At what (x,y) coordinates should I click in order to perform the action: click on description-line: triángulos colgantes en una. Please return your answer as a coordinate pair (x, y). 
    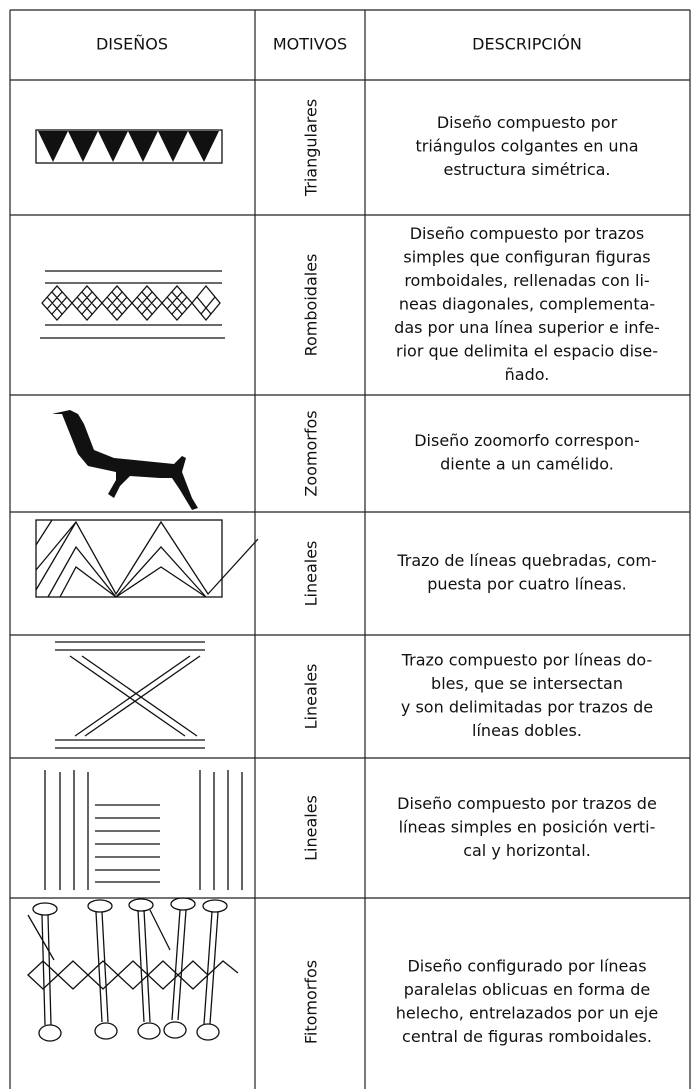
    Looking at the image, I should click on (526, 146).